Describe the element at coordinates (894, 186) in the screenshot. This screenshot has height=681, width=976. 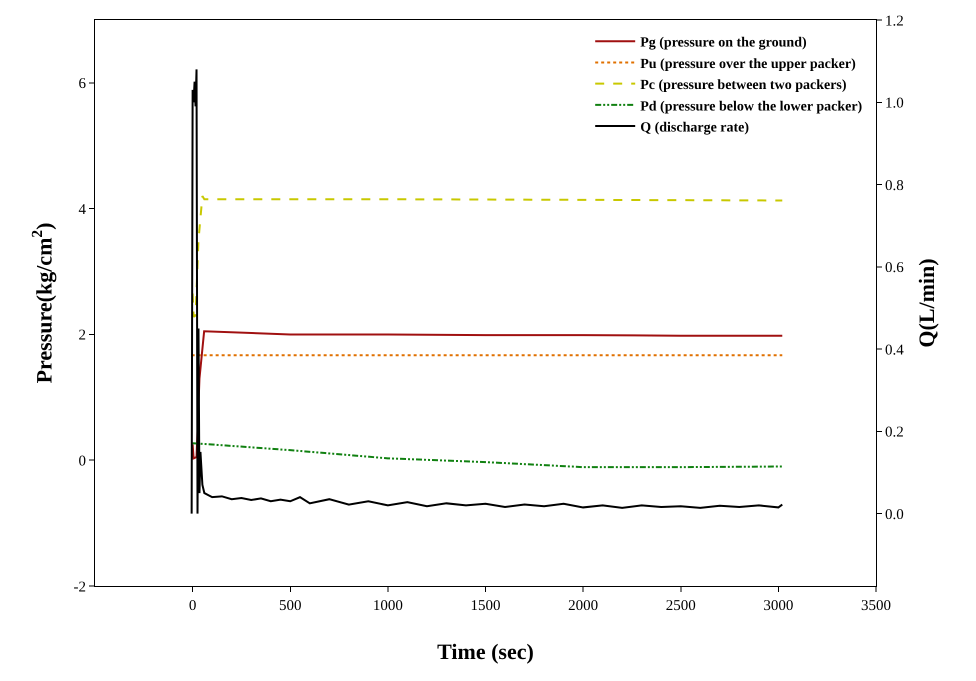
I see `y2-tick-label: 0.8` at that location.